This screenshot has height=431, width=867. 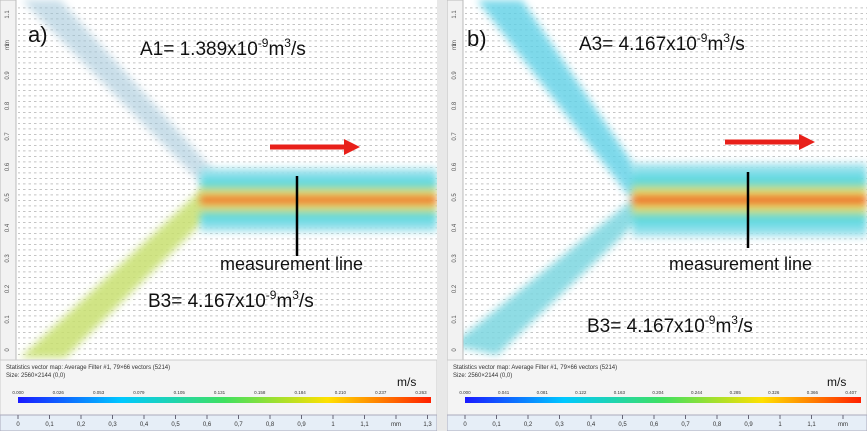 What do you see at coordinates (238, 425) in the screenshot?
I see `x-tick-label: 0,7` at bounding box center [238, 425].